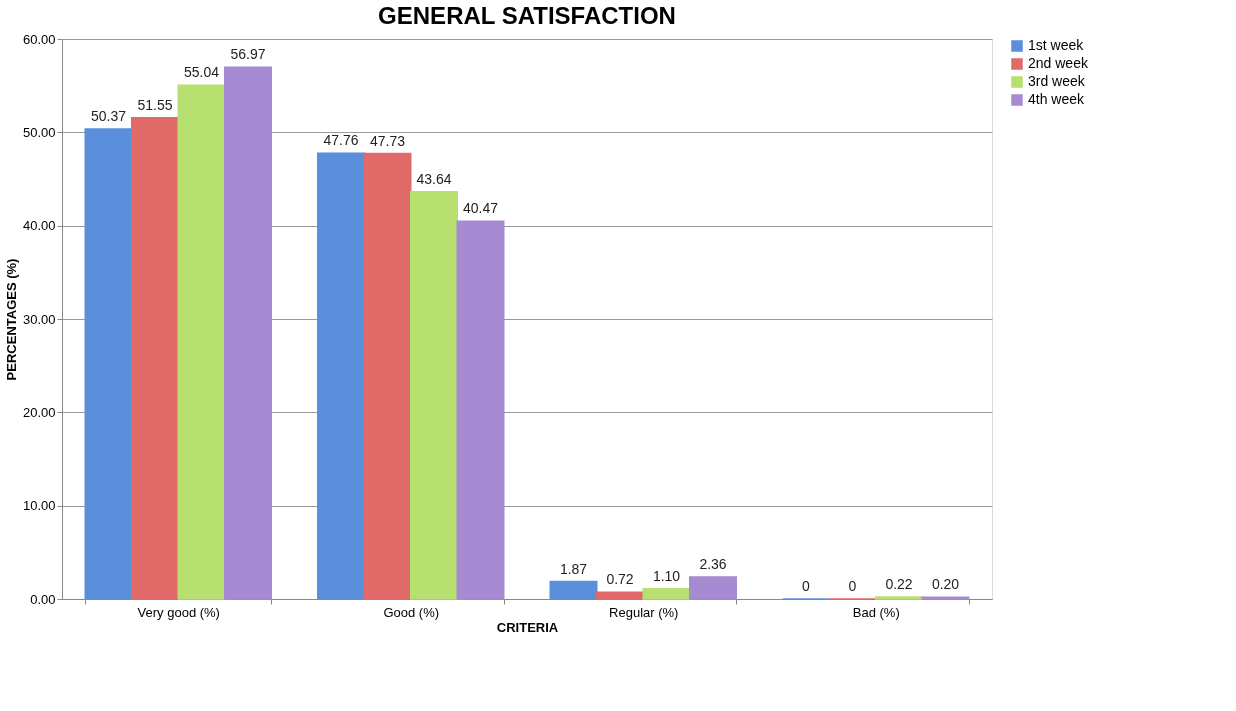 Image resolution: width=1236 pixels, height=711 pixels. I want to click on data-label: 47.73, so click(387, 140).